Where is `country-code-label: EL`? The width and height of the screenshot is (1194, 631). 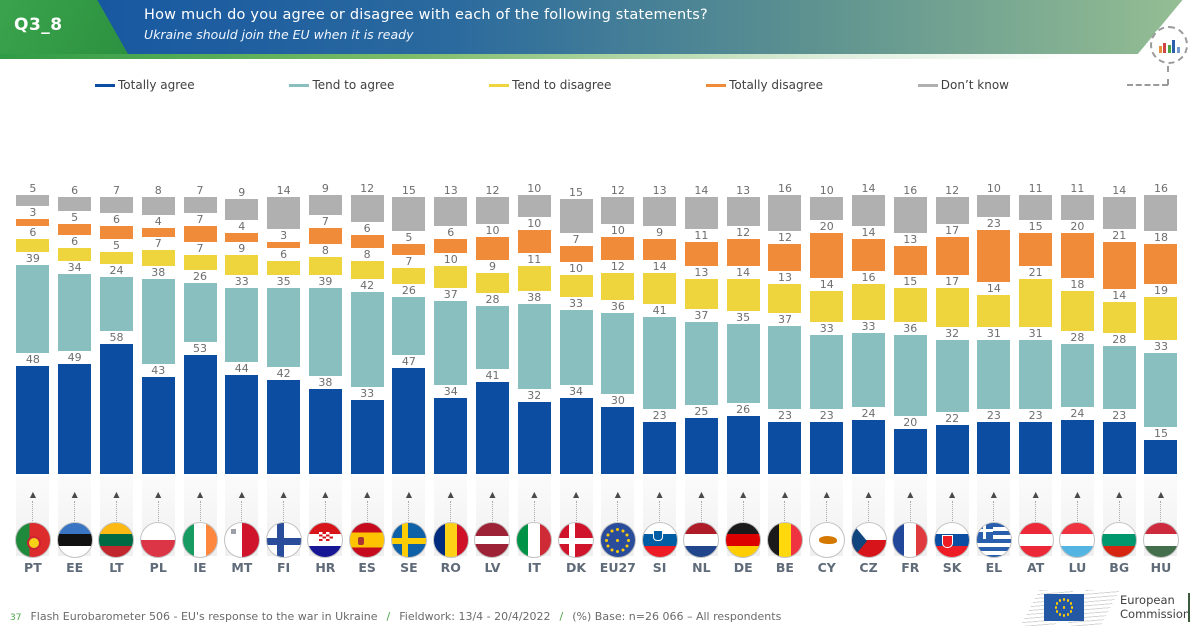
country-code-label: EL is located at coordinates (994, 567).